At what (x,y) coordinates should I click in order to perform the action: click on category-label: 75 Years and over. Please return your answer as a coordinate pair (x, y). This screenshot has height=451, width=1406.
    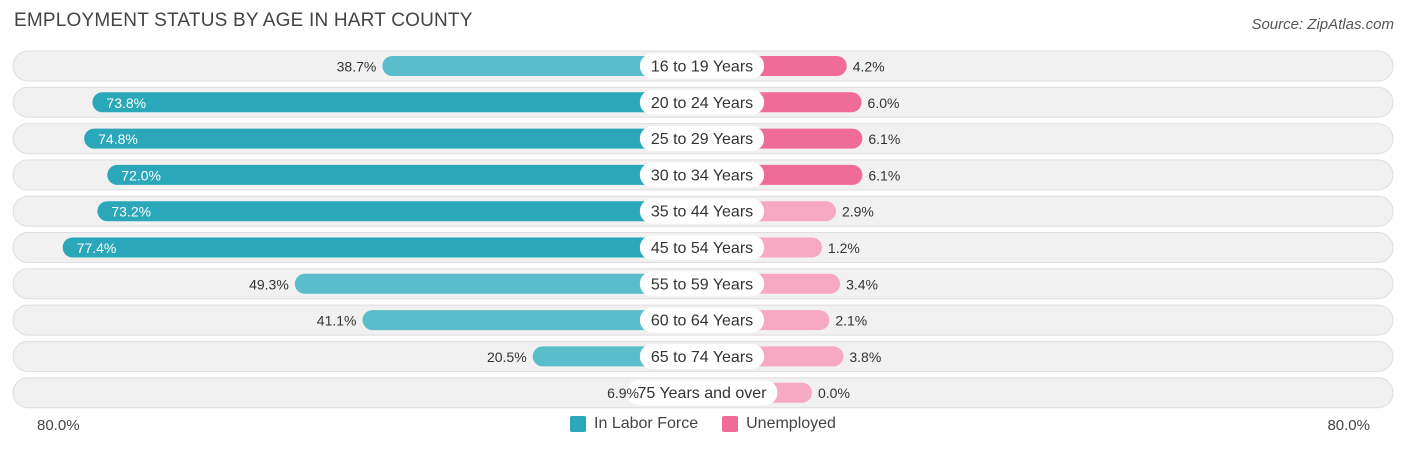
    Looking at the image, I should click on (703, 393).